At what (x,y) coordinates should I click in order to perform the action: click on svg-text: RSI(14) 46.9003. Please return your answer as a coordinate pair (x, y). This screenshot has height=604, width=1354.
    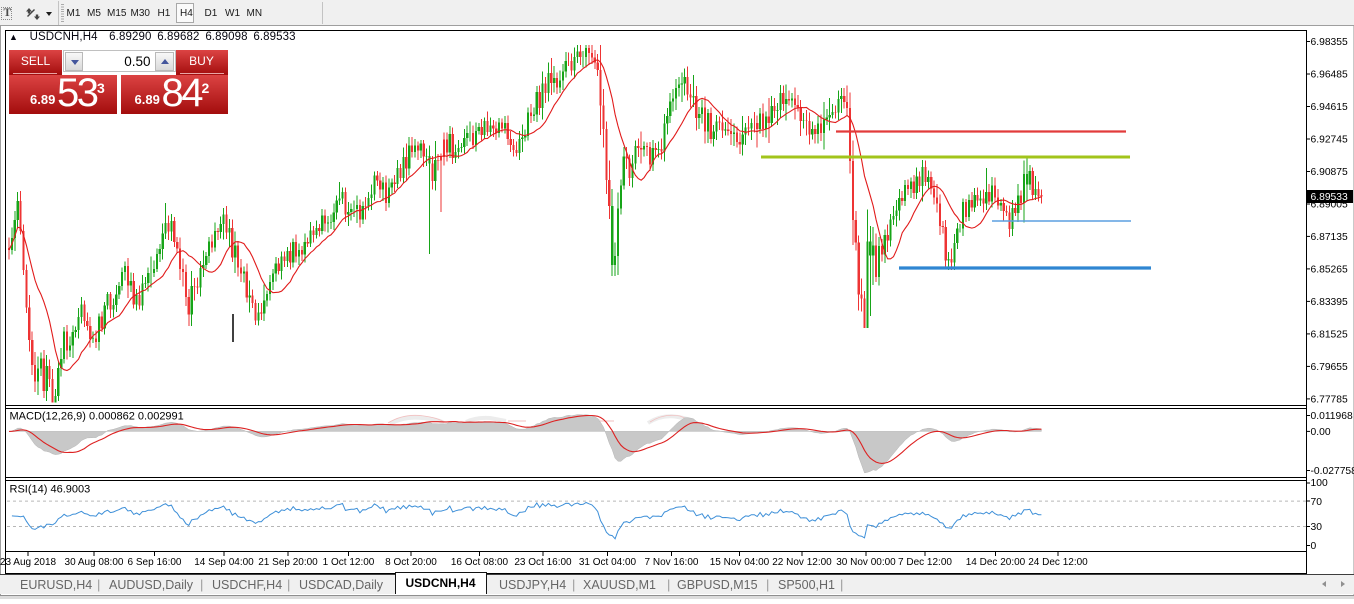
    Looking at the image, I should click on (50, 490).